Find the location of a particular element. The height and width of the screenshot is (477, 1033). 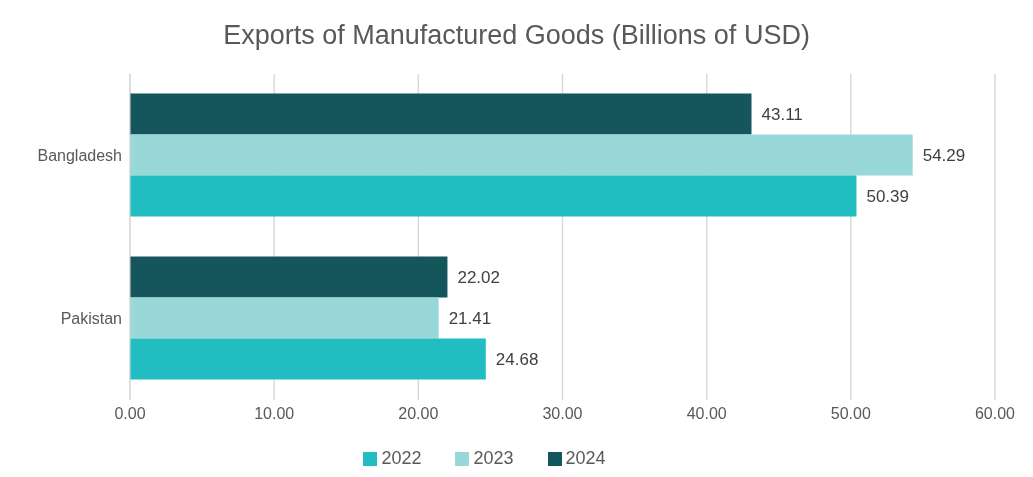

y-tick-label: Bangladesh is located at coordinates (79, 156).